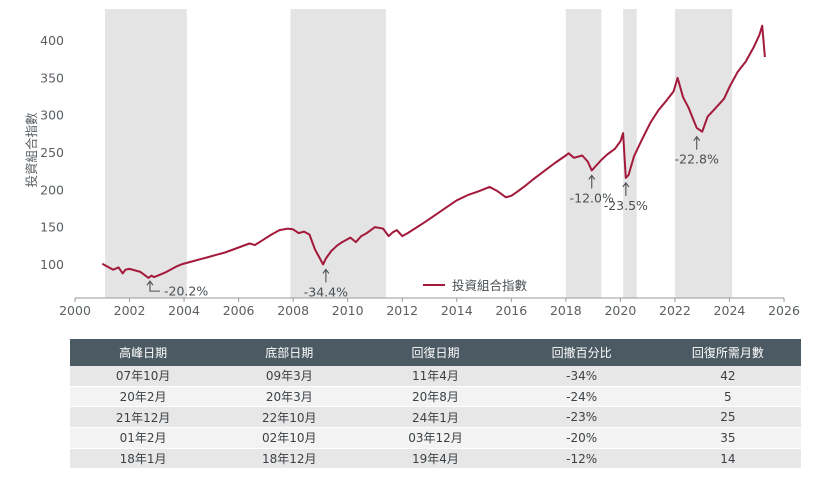 This screenshot has width=820, height=481. What do you see at coordinates (52, 115) in the screenshot?
I see `y-tick-label: 300` at bounding box center [52, 115].